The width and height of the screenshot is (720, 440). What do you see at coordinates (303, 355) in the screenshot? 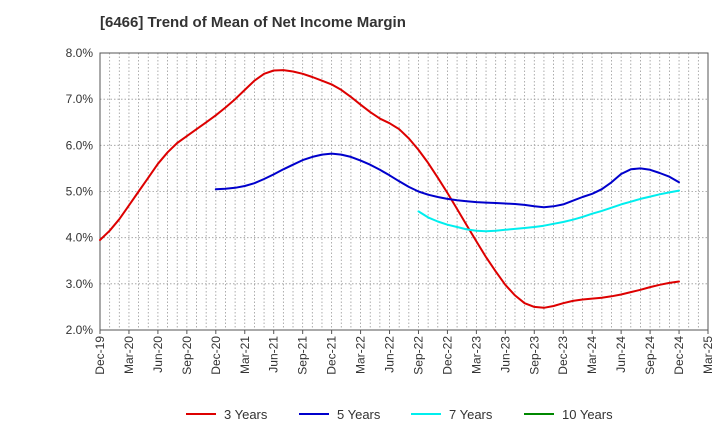
I see `x-tick-label: Sep-21` at bounding box center [303, 355].